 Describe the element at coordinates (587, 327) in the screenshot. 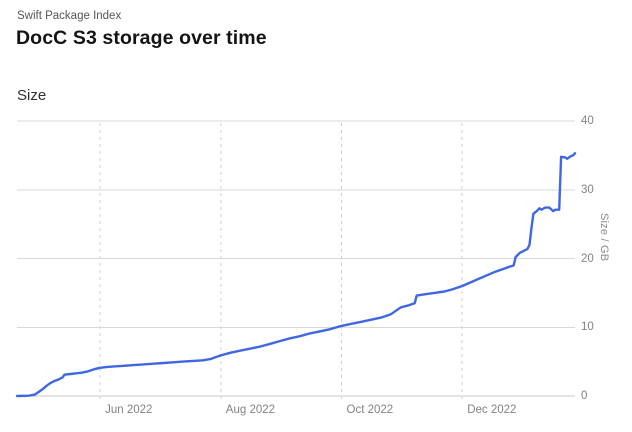

I see `y-tick-label: 10` at that location.